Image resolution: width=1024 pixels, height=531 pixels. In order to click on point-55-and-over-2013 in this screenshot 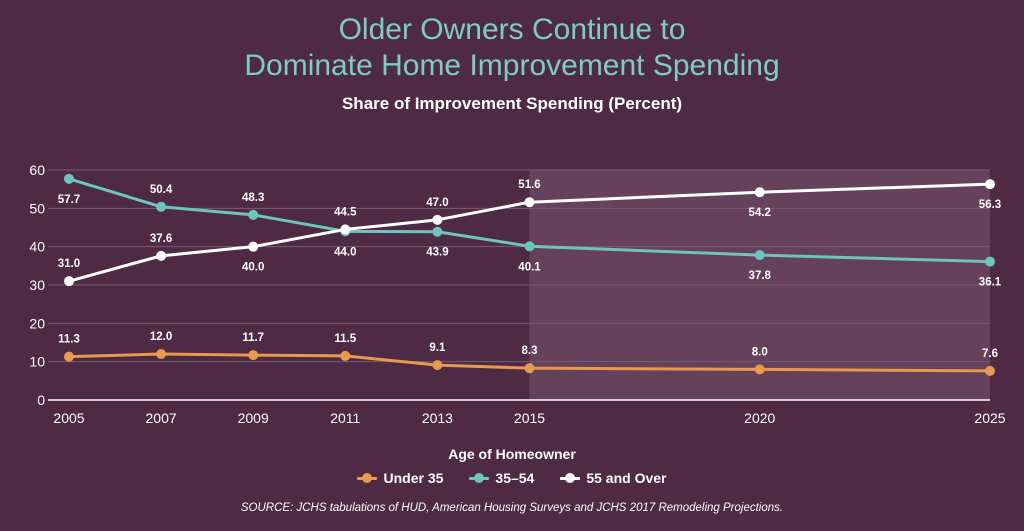, I will do `click(437, 219)`.